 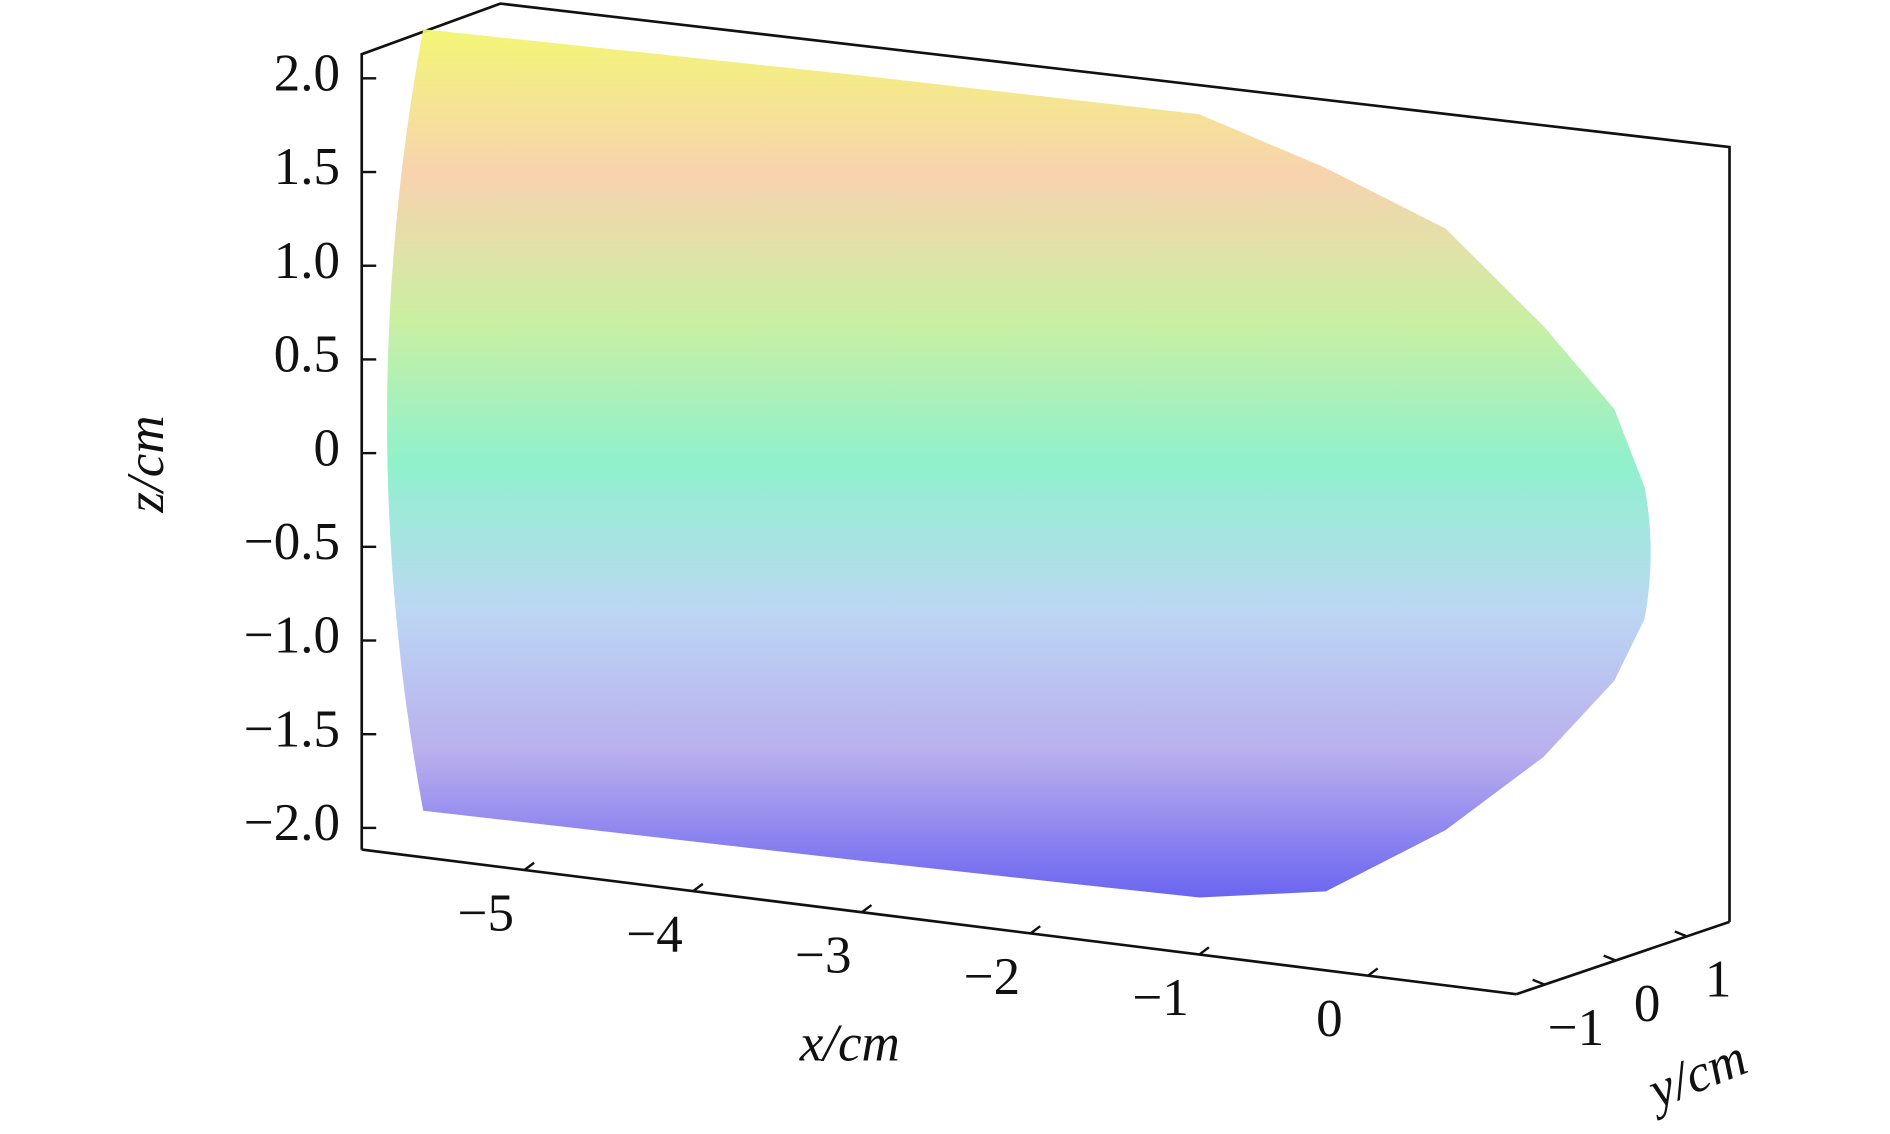 I want to click on x-tick-label: −1, so click(x=1161, y=998).